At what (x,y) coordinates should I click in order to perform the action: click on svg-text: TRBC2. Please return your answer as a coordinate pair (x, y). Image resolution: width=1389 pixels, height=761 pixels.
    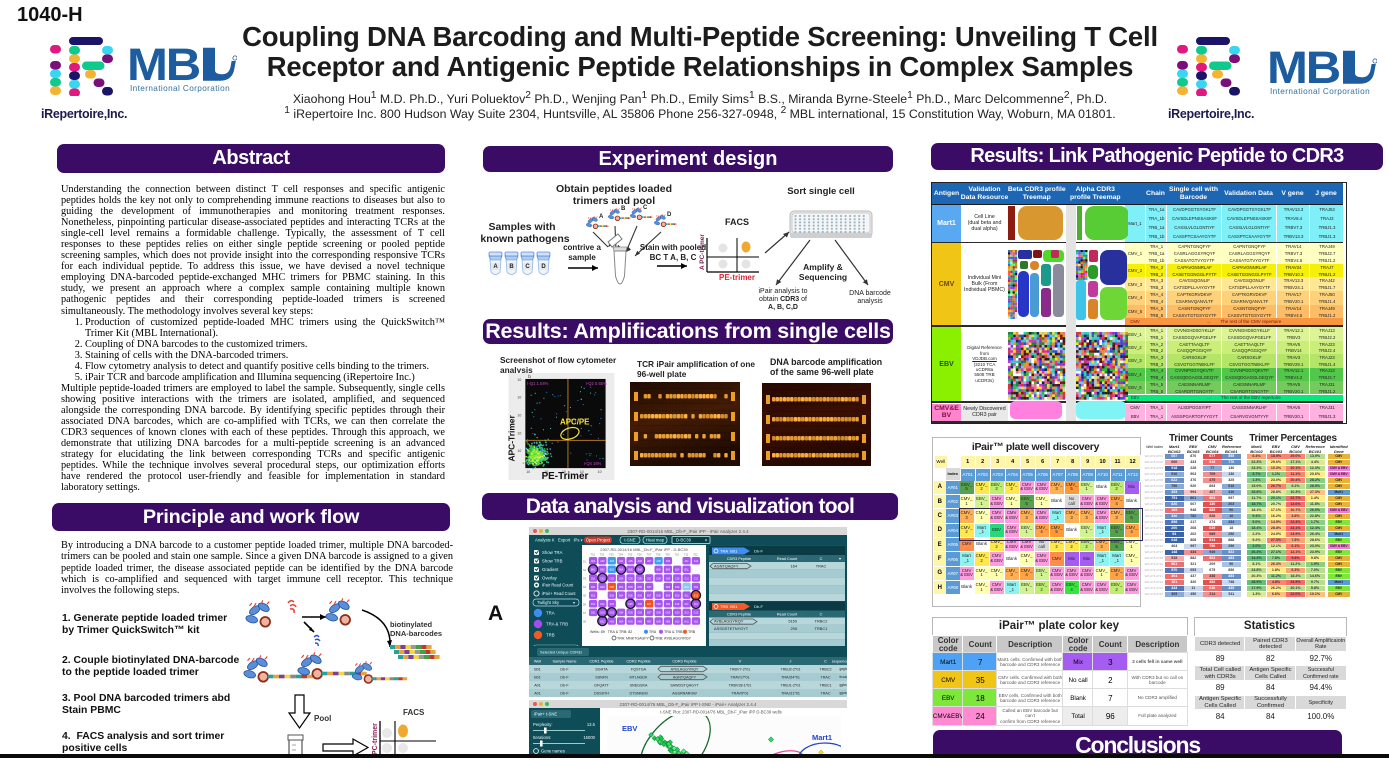
    Looking at the image, I should click on (825, 669).